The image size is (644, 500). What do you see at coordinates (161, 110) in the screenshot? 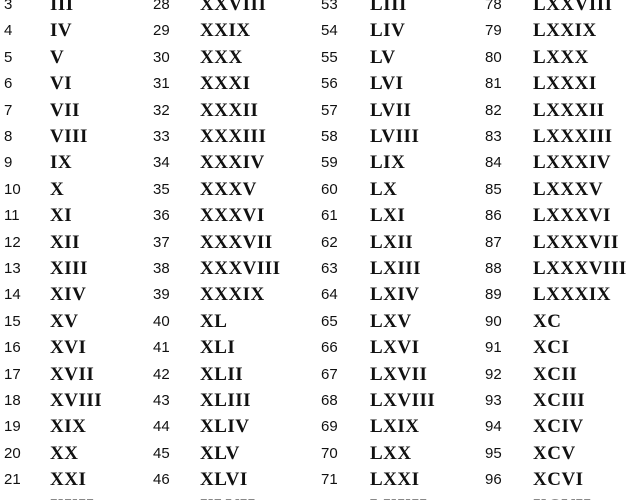
I see `arabic-number: 32` at bounding box center [161, 110].